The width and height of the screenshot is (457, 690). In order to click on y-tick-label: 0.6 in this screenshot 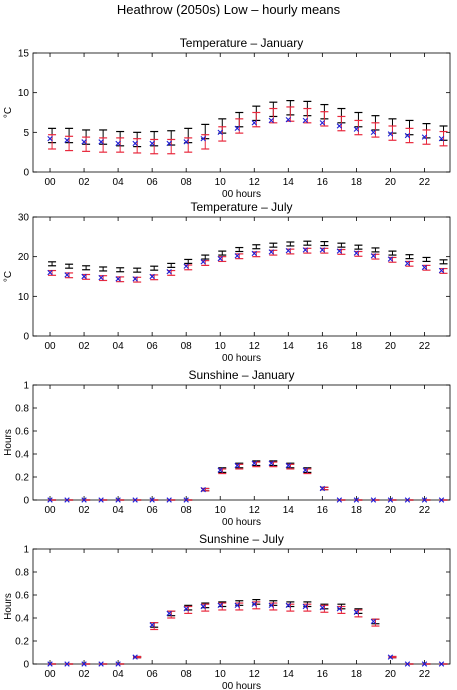, I will do `click(22, 432)`.